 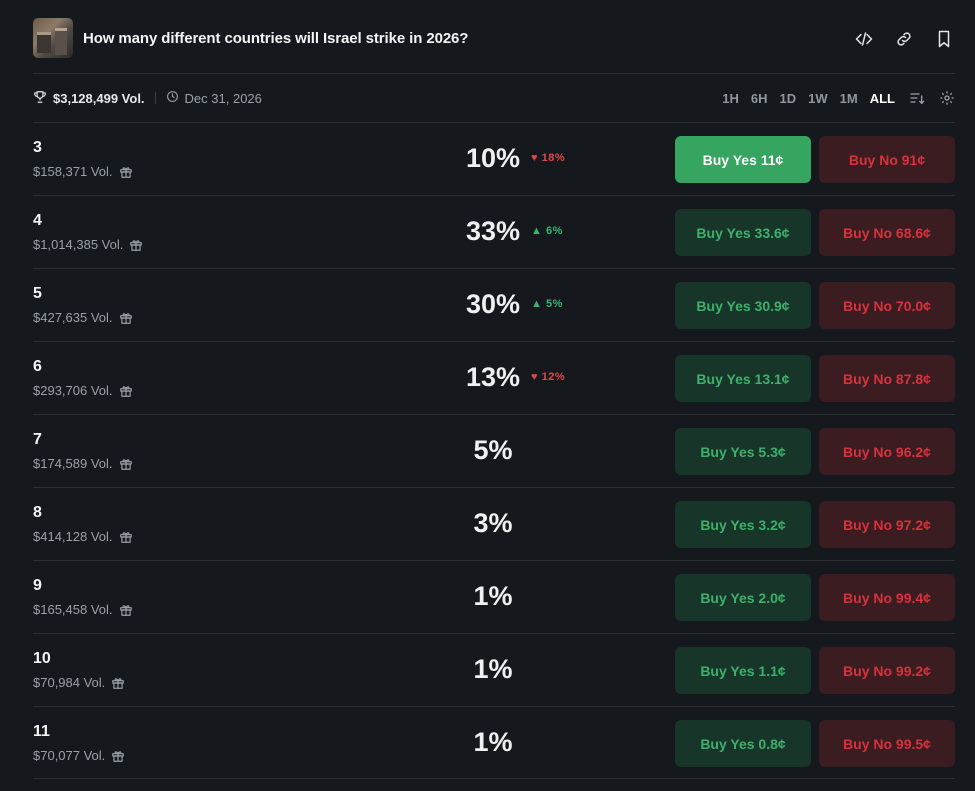 I want to click on link-icon, so click(x=904, y=39).